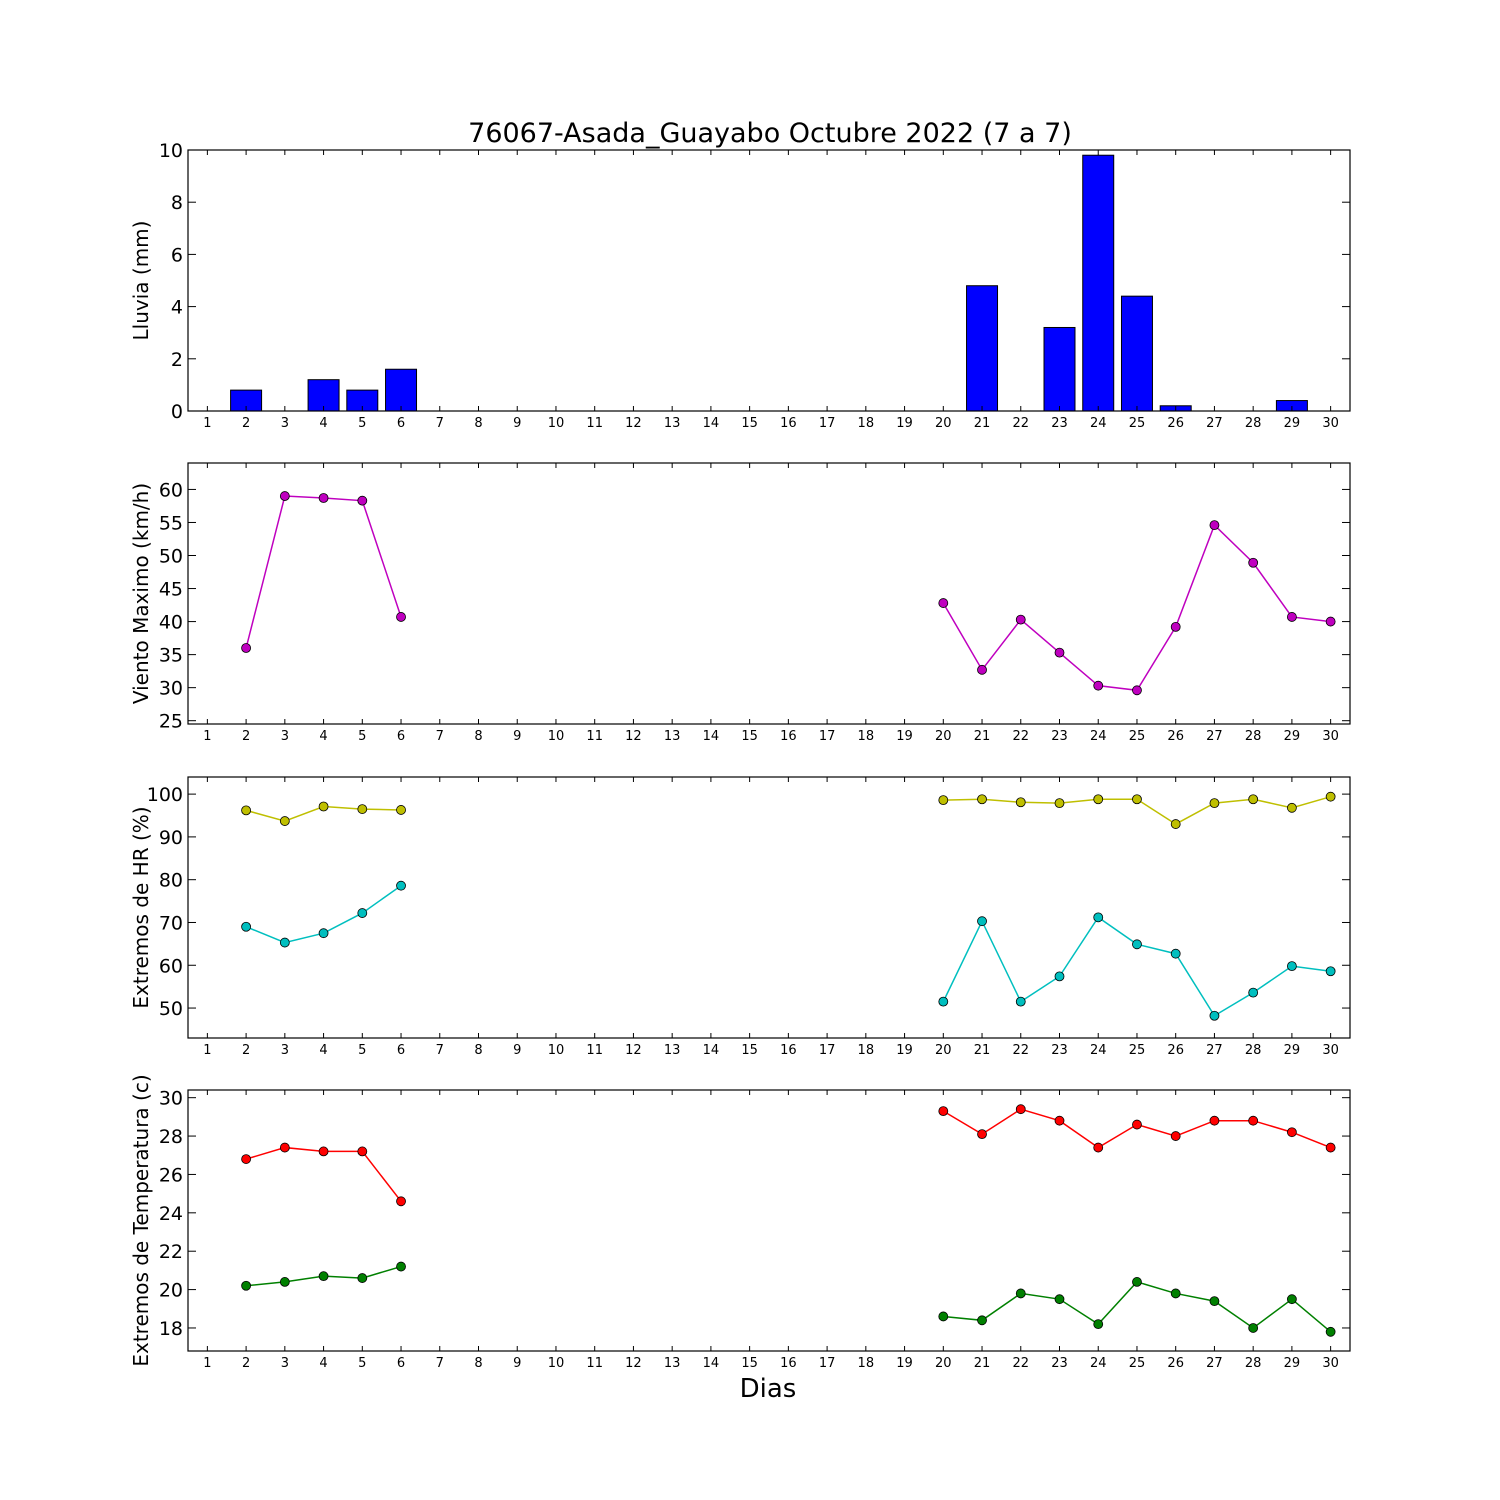 The width and height of the screenshot is (1500, 1500). Describe the element at coordinates (171, 1175) in the screenshot. I see `y-tick-label-26: 26` at that location.